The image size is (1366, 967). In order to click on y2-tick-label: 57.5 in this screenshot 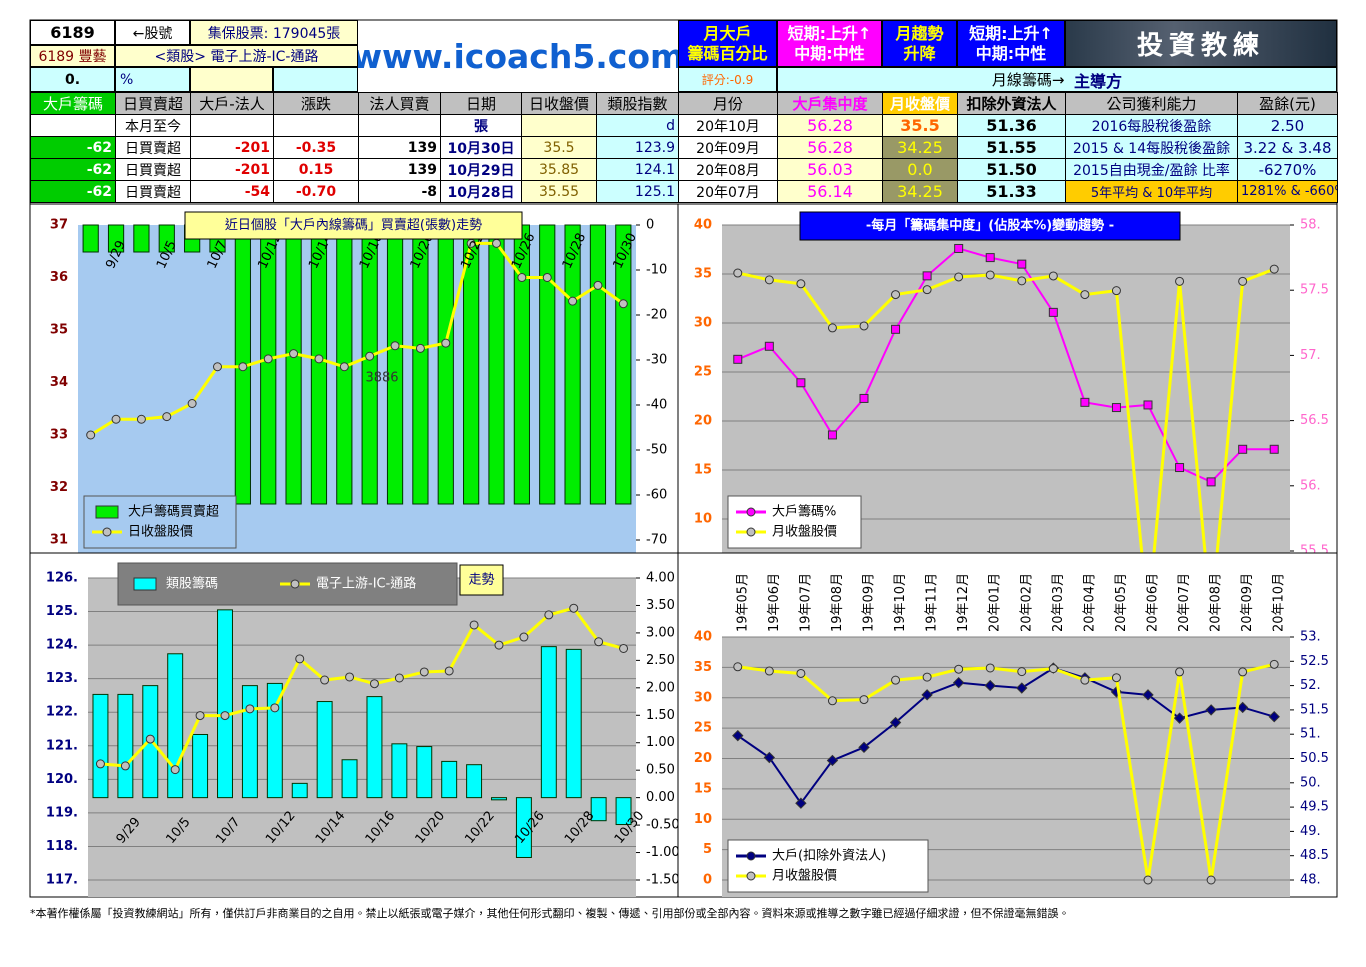, I will do `click(1314, 290)`.